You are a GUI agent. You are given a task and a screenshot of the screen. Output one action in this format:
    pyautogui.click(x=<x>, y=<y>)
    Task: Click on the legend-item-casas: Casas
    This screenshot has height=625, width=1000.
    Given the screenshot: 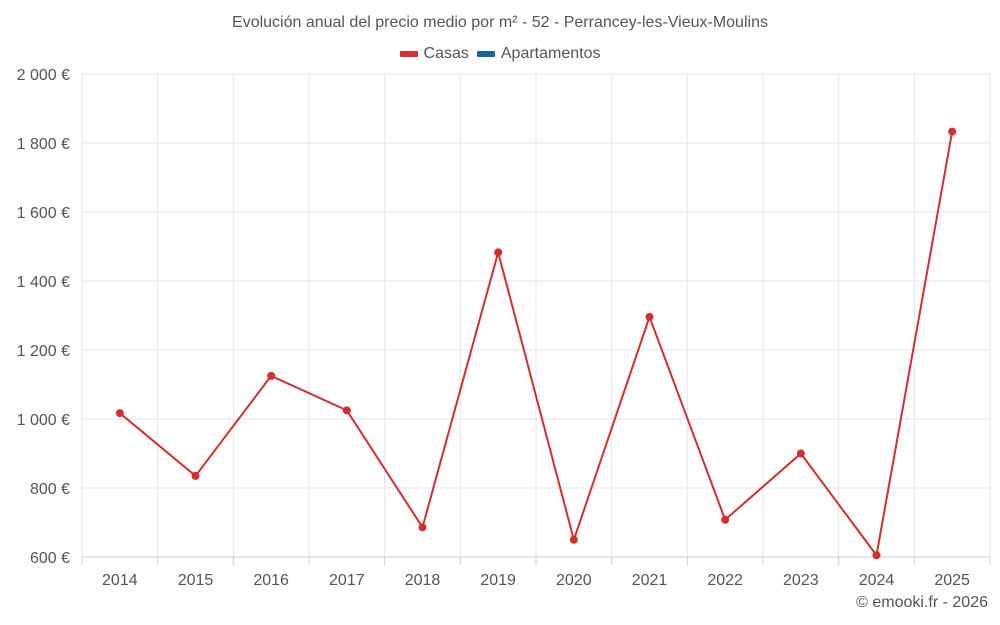 What is the action you would take?
    pyautogui.click(x=434, y=54)
    